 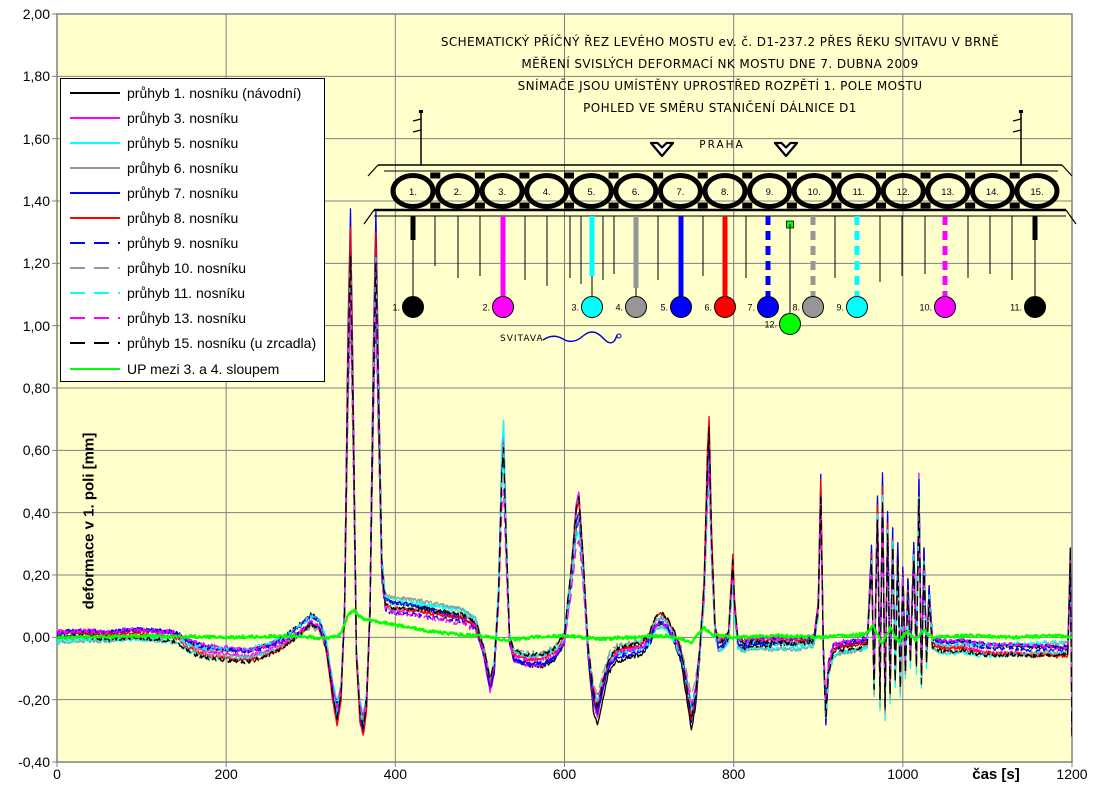 I want to click on y-tick-label-1,20: 1,20, so click(x=36, y=263).